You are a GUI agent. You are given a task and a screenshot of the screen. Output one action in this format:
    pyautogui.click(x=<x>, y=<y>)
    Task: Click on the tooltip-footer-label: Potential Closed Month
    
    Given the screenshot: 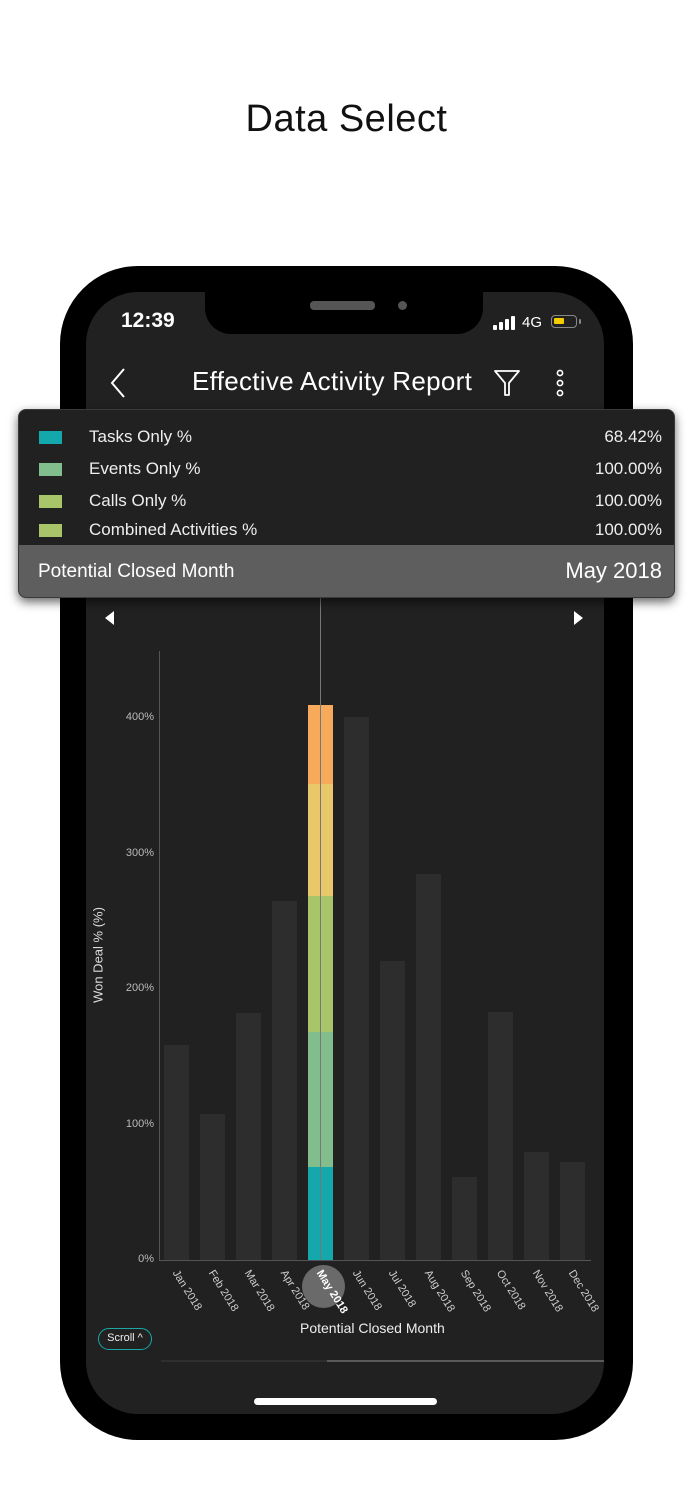 What is the action you would take?
    pyautogui.click(x=136, y=571)
    